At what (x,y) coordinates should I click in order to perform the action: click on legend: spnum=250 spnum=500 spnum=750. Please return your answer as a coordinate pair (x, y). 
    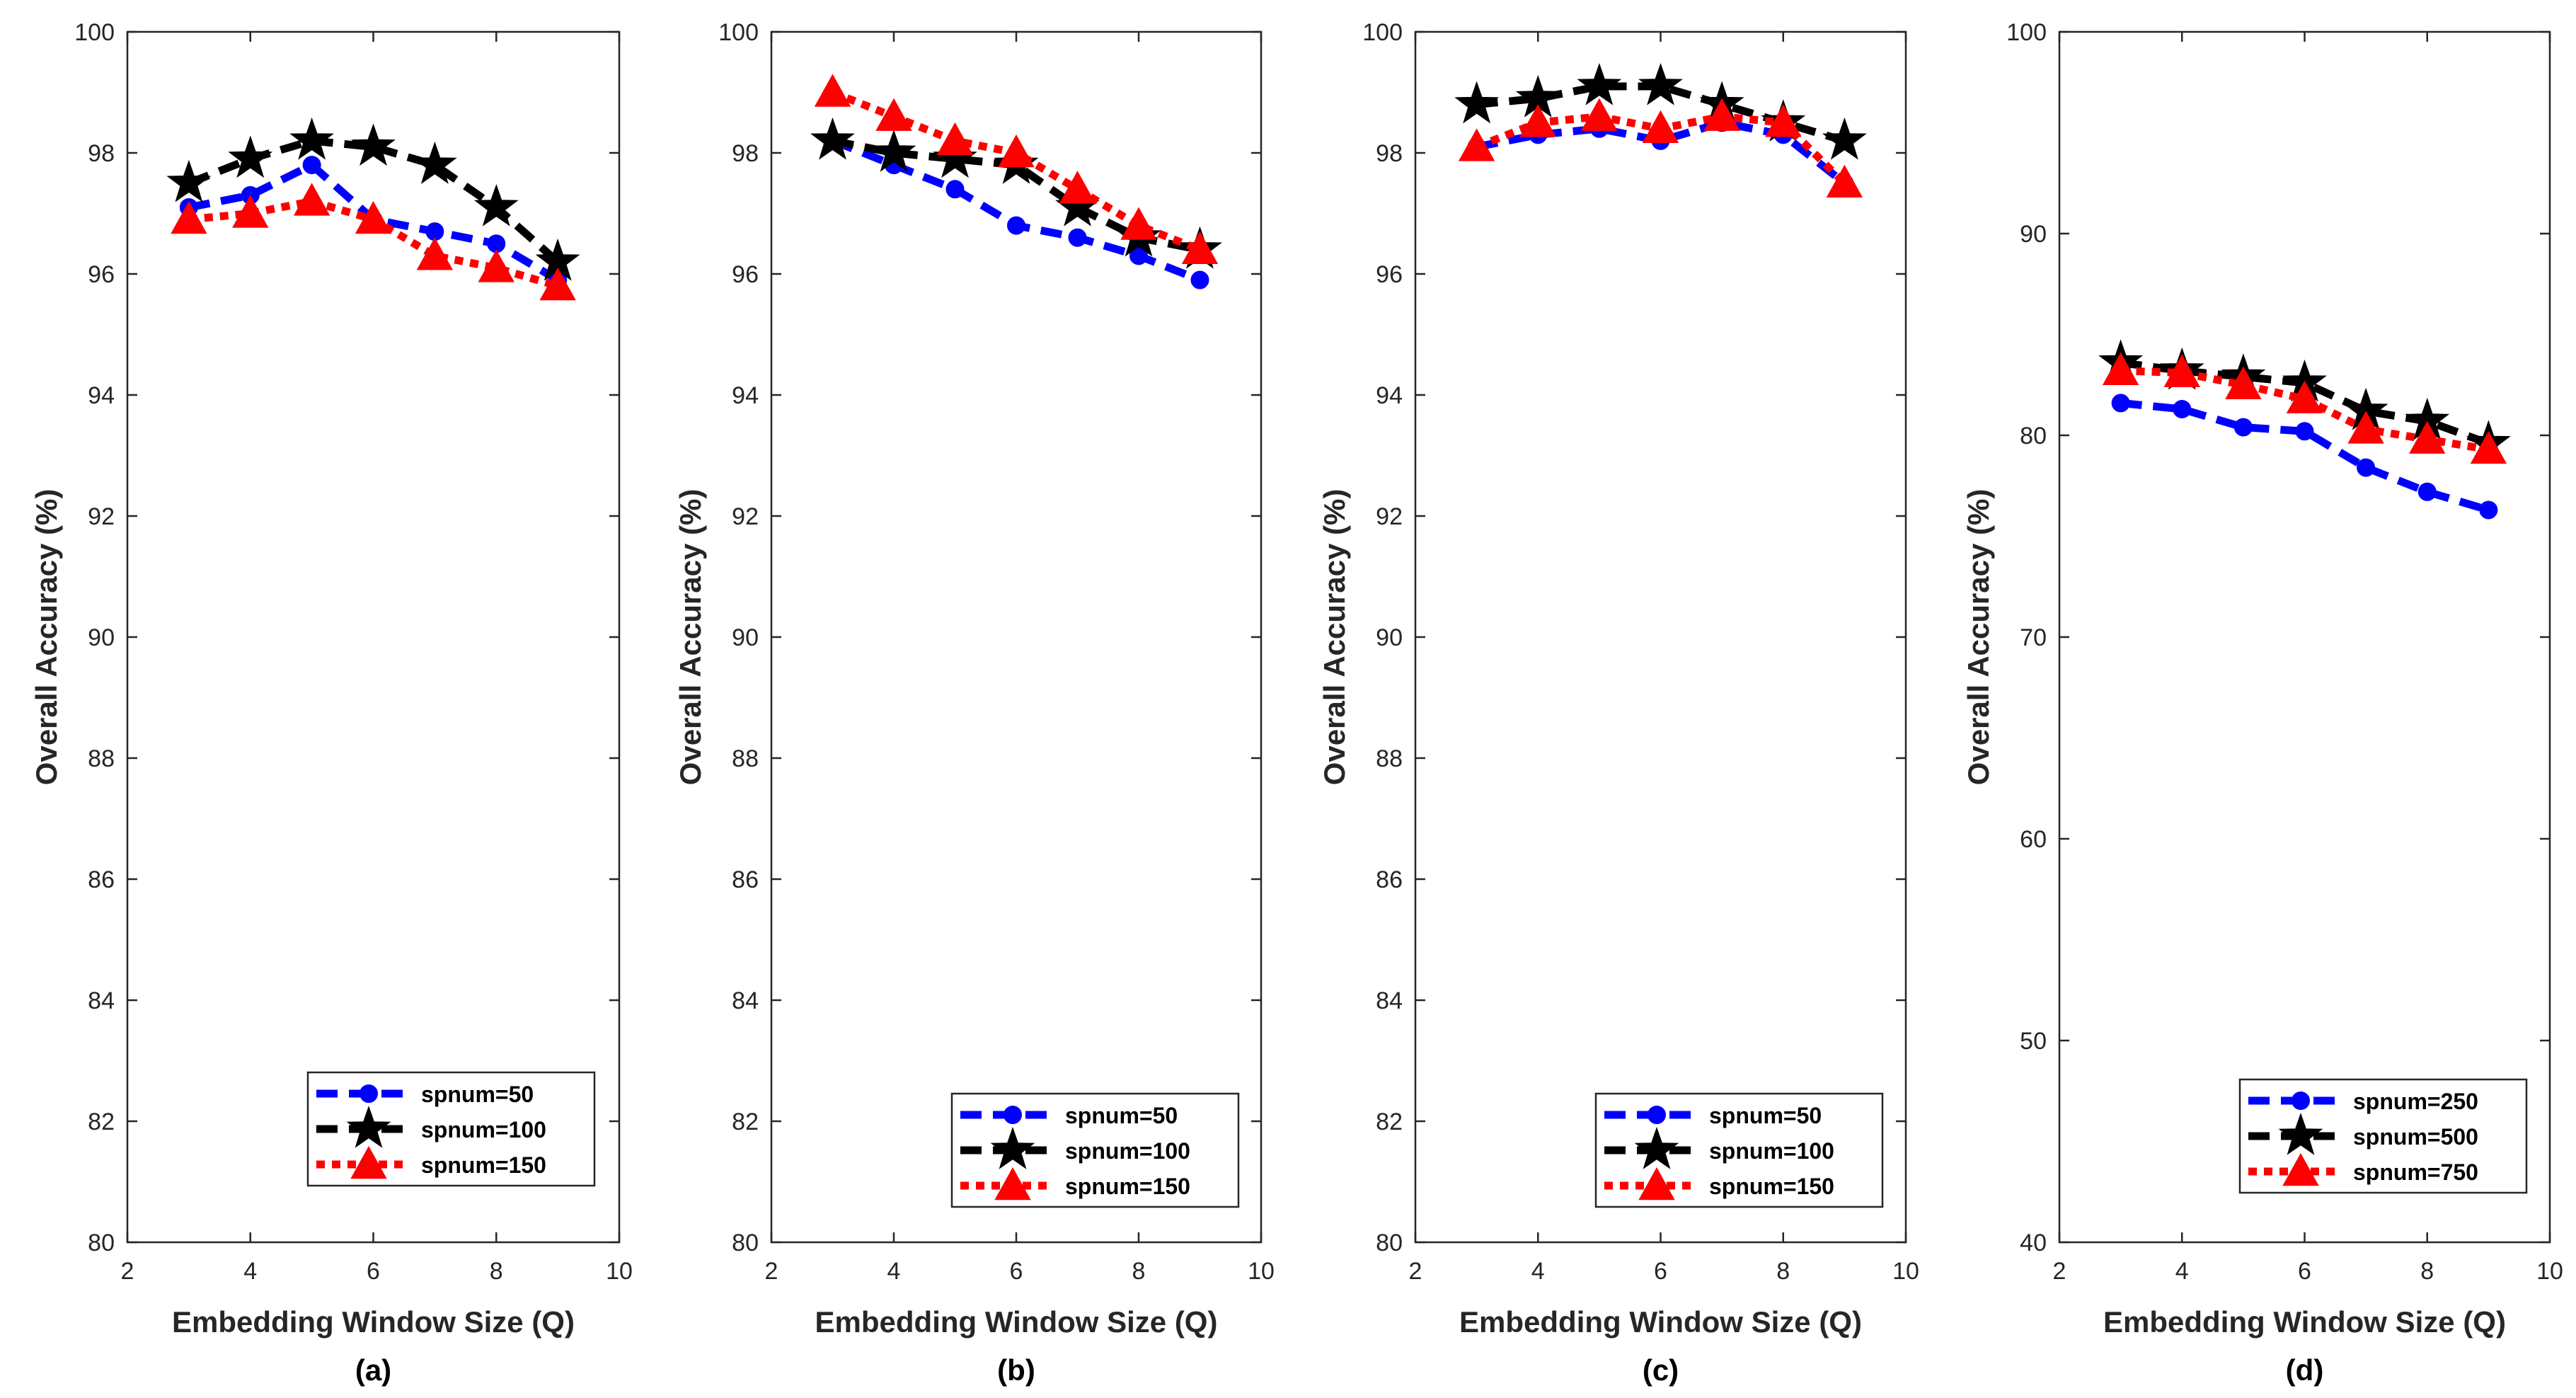
    Looking at the image, I should click on (2383, 1136).